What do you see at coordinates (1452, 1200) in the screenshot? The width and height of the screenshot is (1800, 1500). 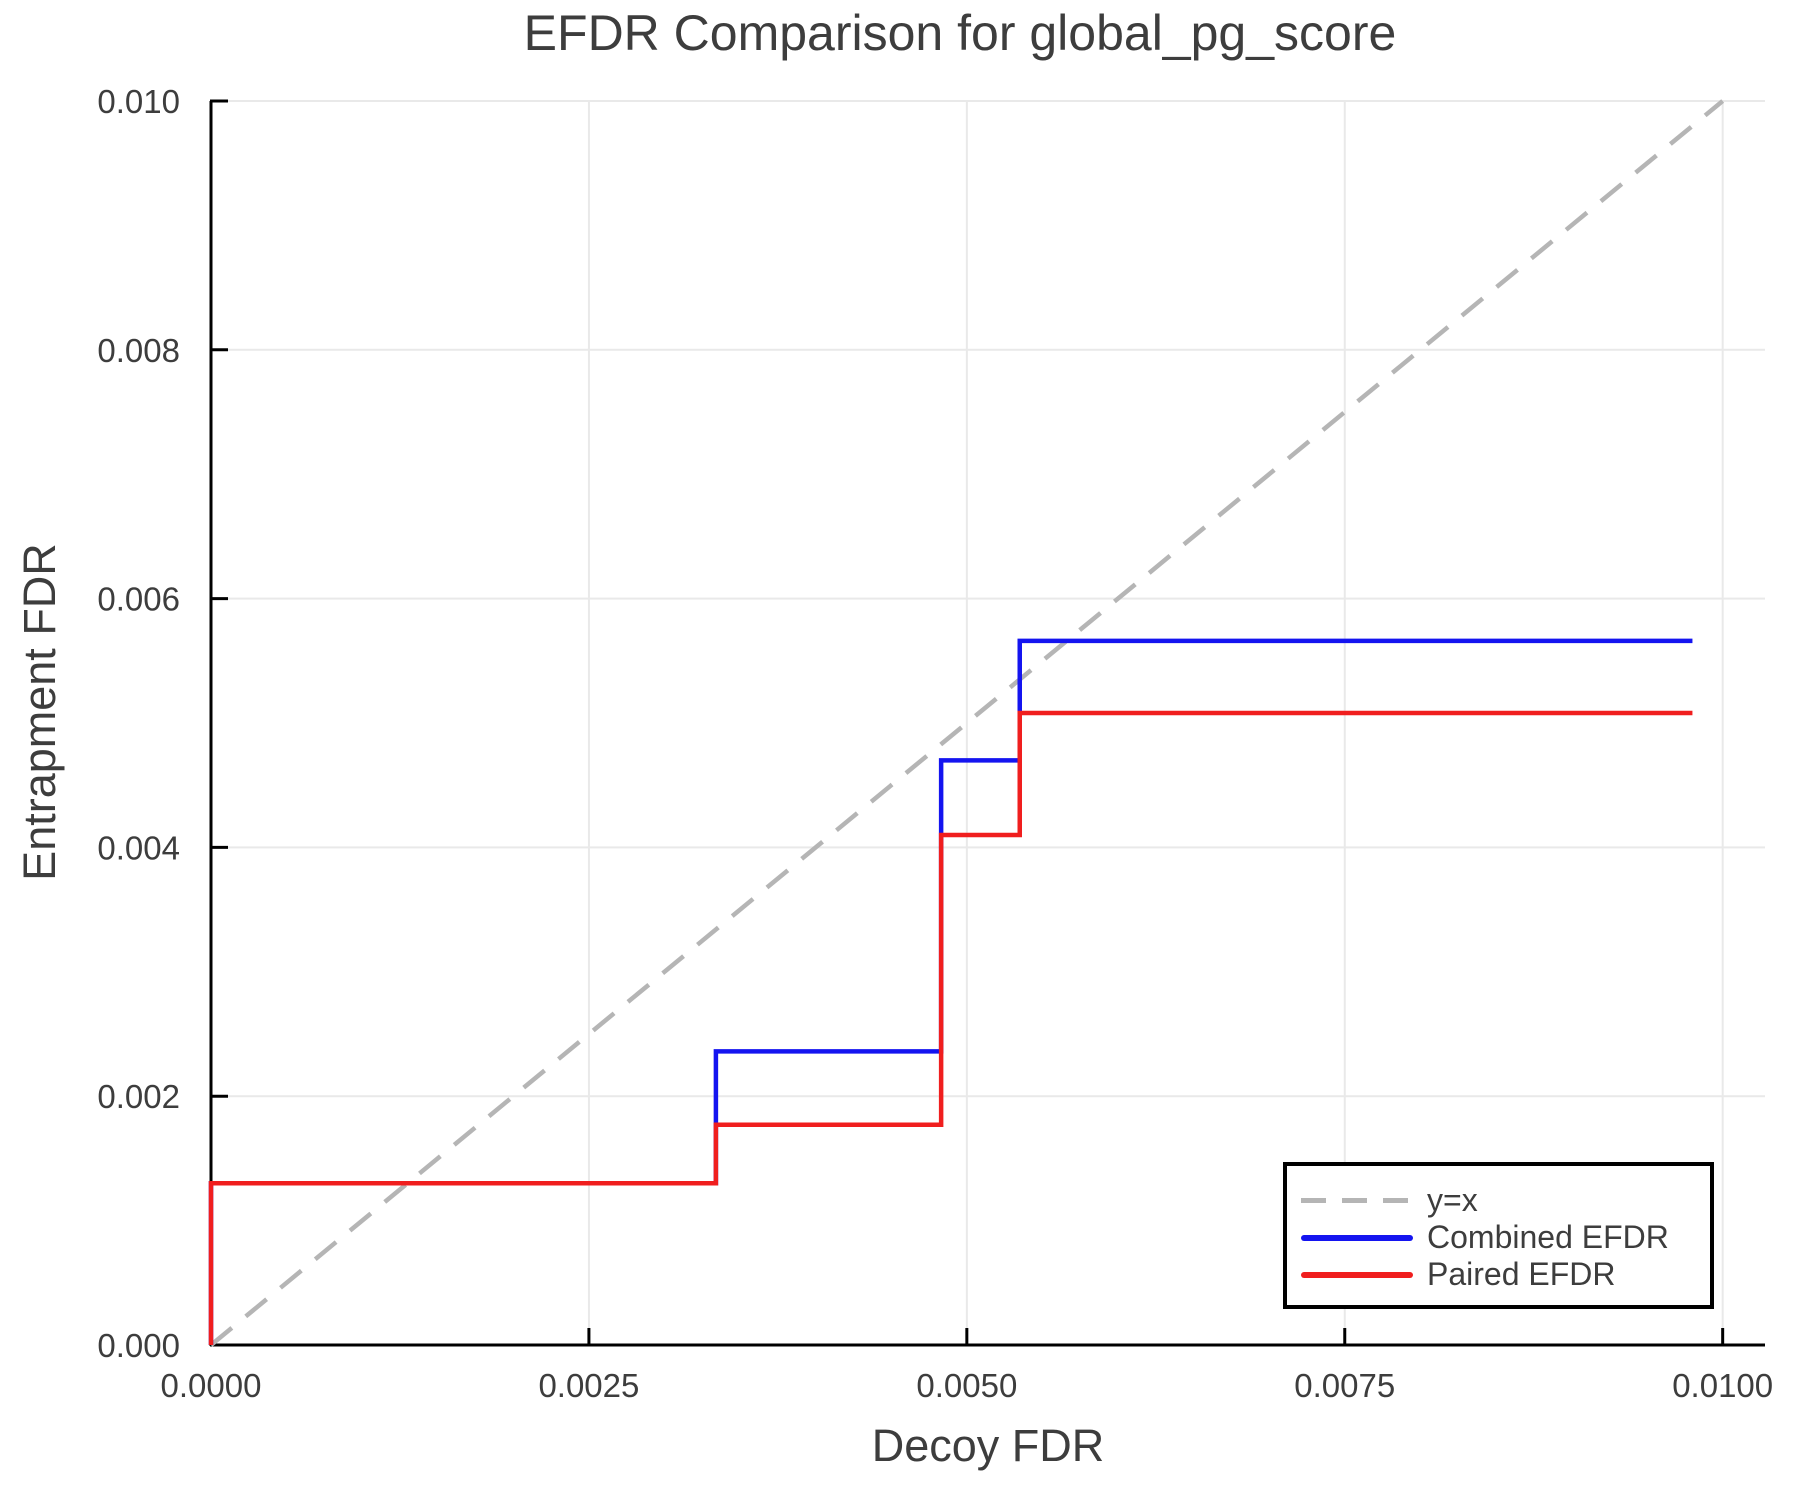 I see `legend-label: y=x` at bounding box center [1452, 1200].